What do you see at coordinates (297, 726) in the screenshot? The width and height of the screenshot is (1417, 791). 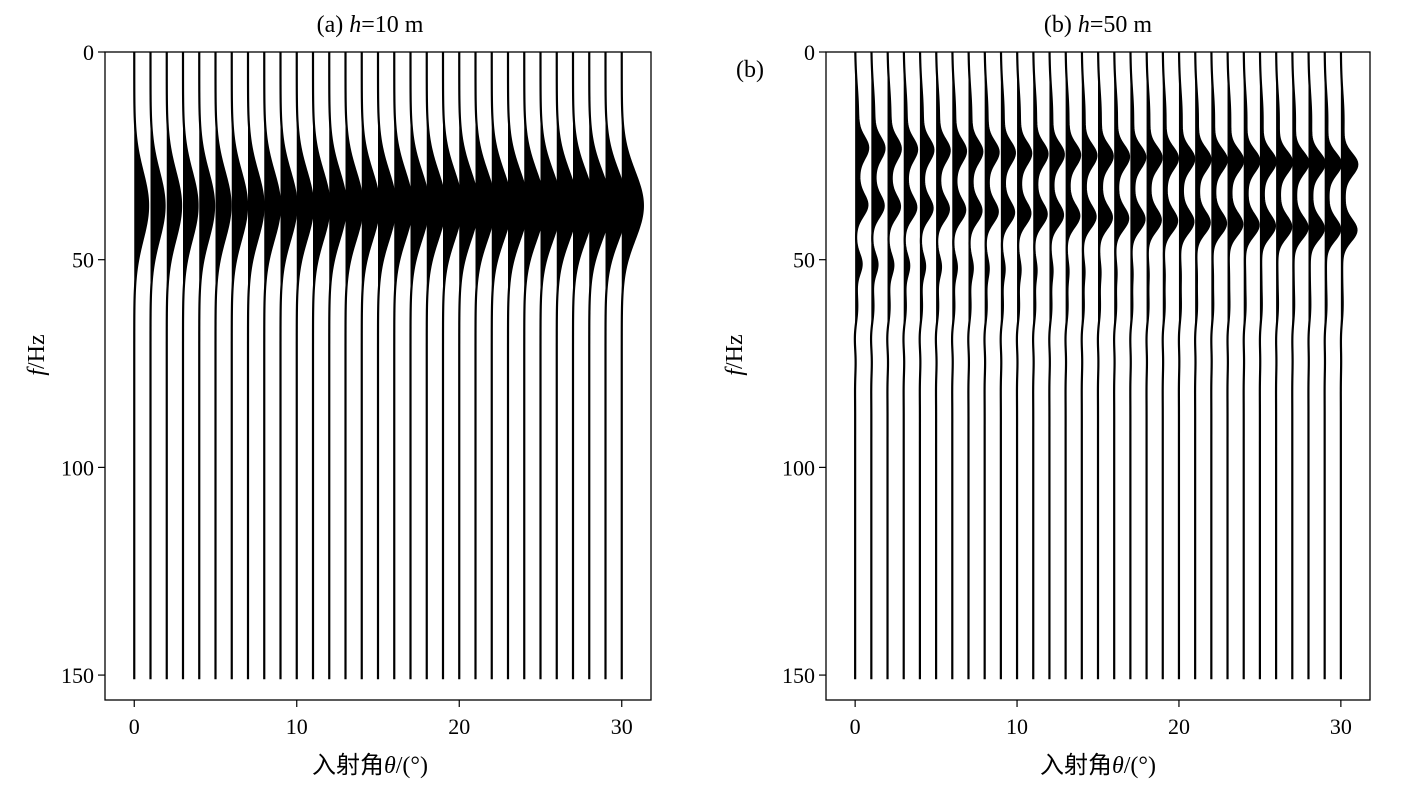 I see `panel-a-x-tick-label-10: 10` at bounding box center [297, 726].